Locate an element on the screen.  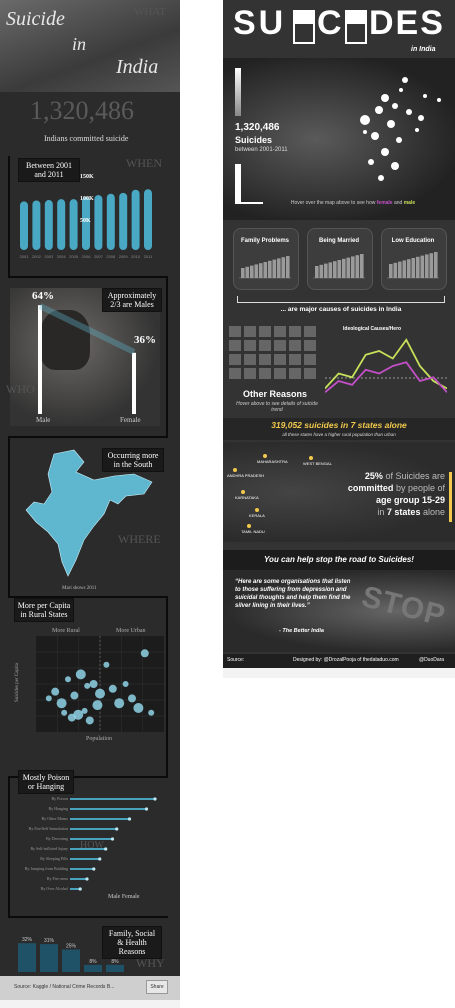
year-bar-2009 is located at coordinates (123, 221).